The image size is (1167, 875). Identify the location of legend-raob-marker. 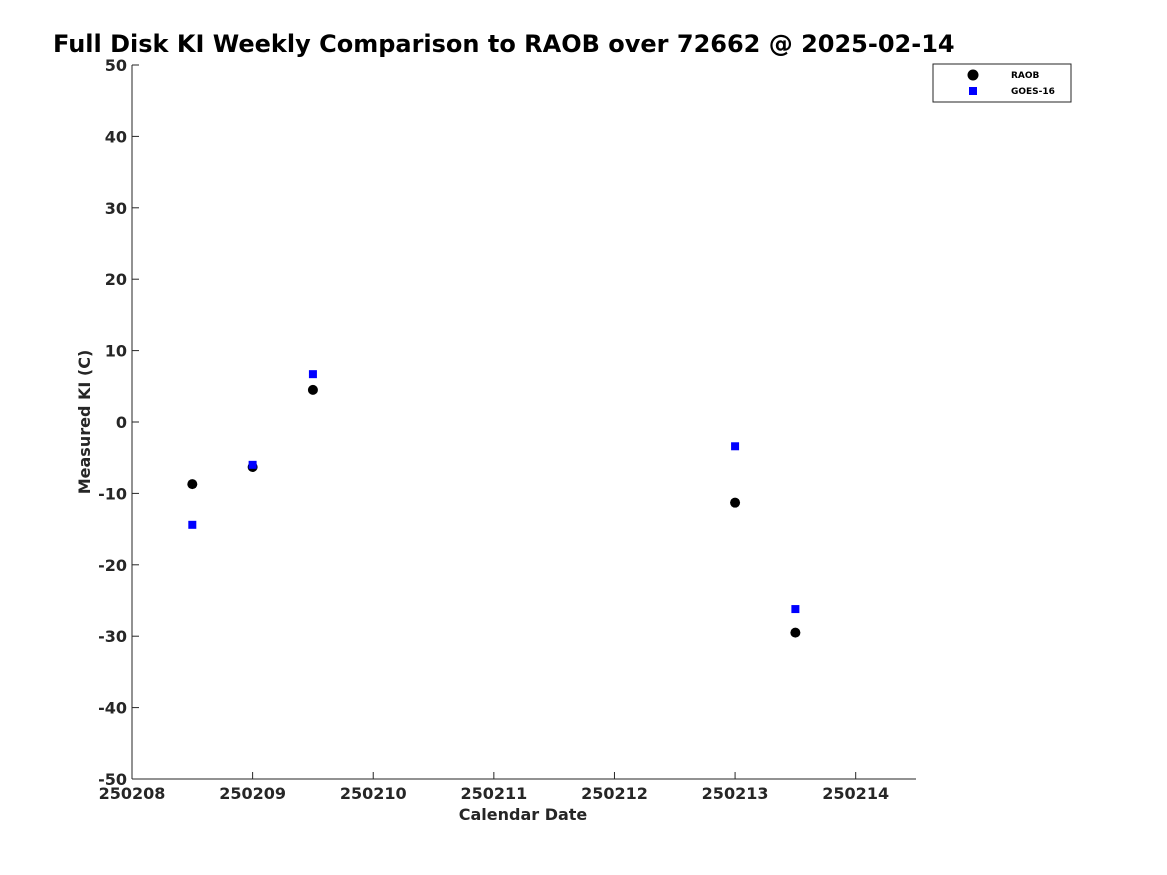
(973, 75).